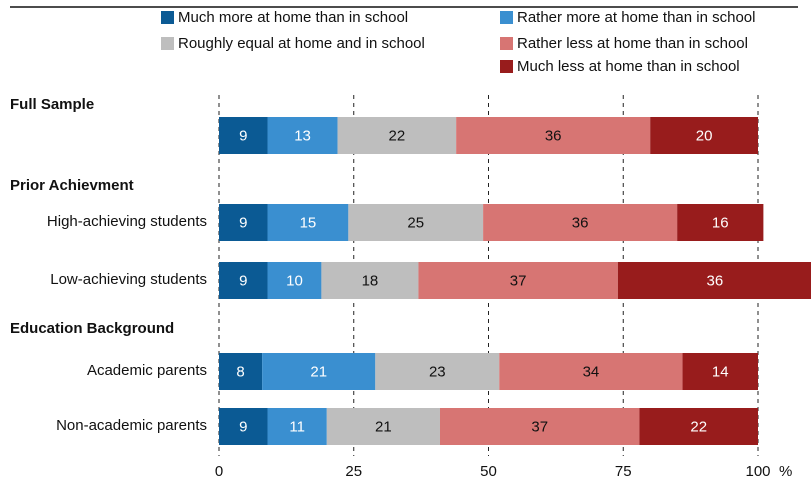 This screenshot has height=486, width=811. What do you see at coordinates (126, 221) in the screenshot?
I see `row-label: High-achieving students` at bounding box center [126, 221].